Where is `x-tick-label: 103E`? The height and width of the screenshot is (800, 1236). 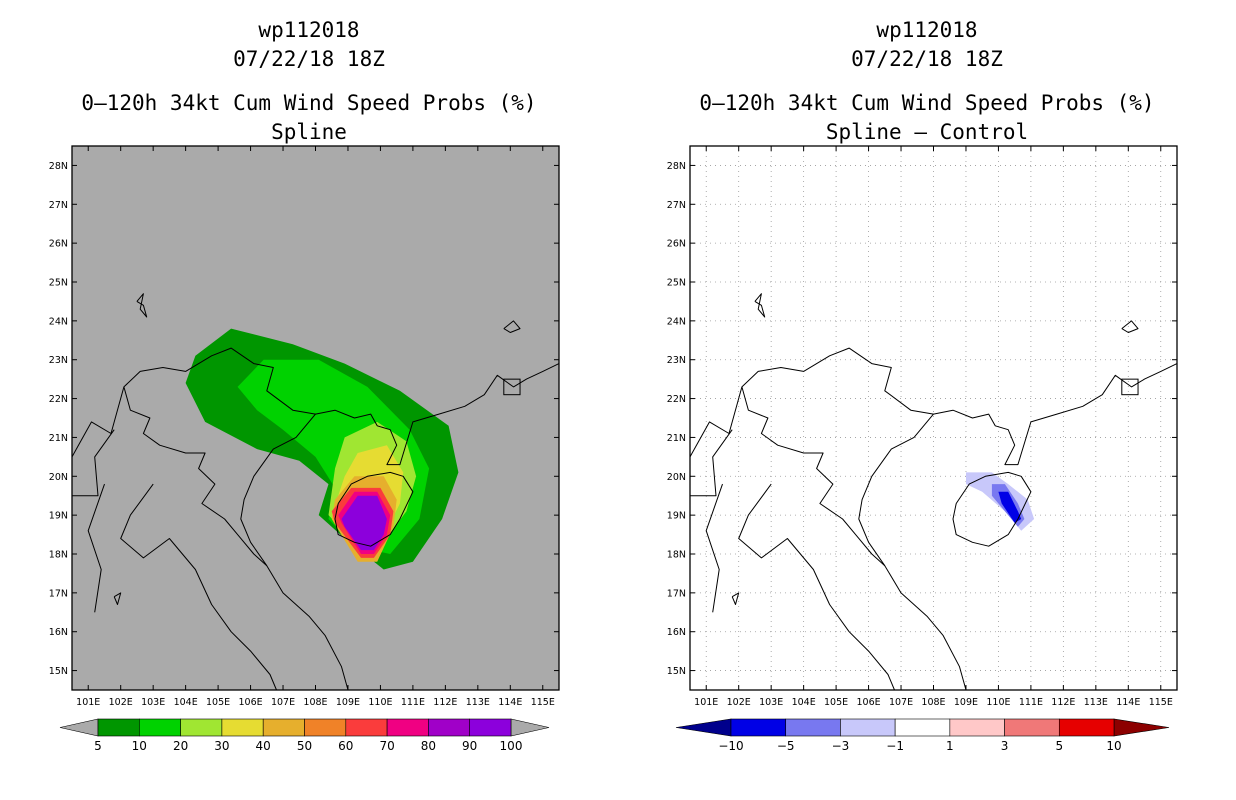
x-tick-label: 103E is located at coordinates (771, 702).